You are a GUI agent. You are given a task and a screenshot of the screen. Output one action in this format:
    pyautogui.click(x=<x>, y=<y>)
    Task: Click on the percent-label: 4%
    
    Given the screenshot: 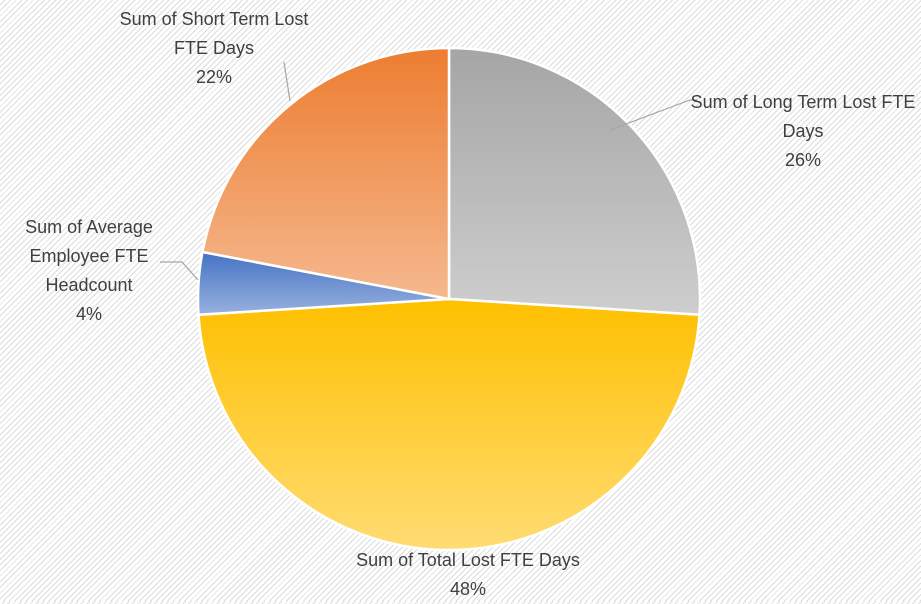 What is the action you would take?
    pyautogui.click(x=88, y=314)
    